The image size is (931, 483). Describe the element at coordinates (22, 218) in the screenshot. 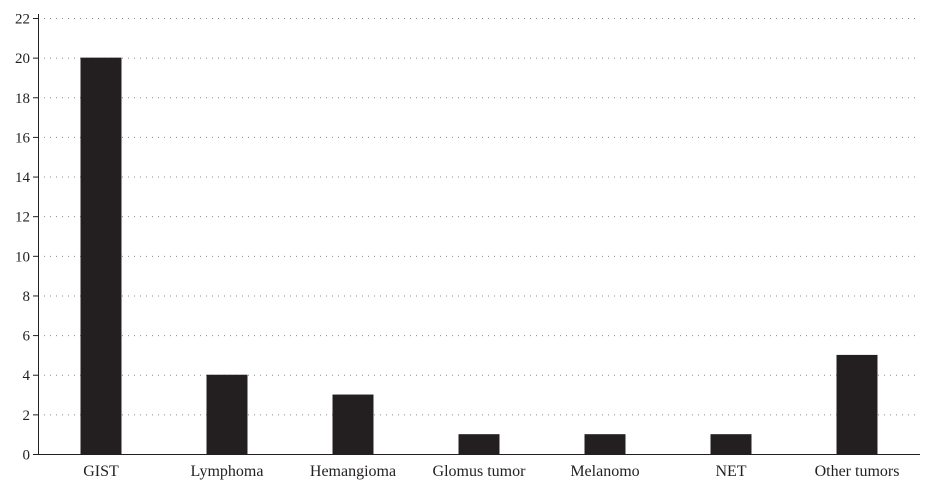

I see `y-tick-label-12: 12` at that location.